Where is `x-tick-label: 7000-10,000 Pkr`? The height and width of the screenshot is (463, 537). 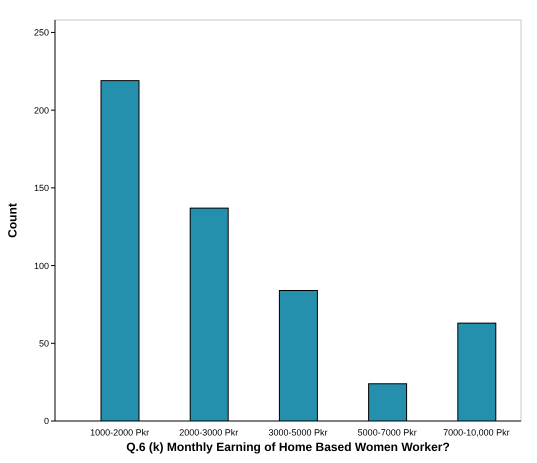 x-tick-label: 7000-10,000 Pkr is located at coordinates (476, 432).